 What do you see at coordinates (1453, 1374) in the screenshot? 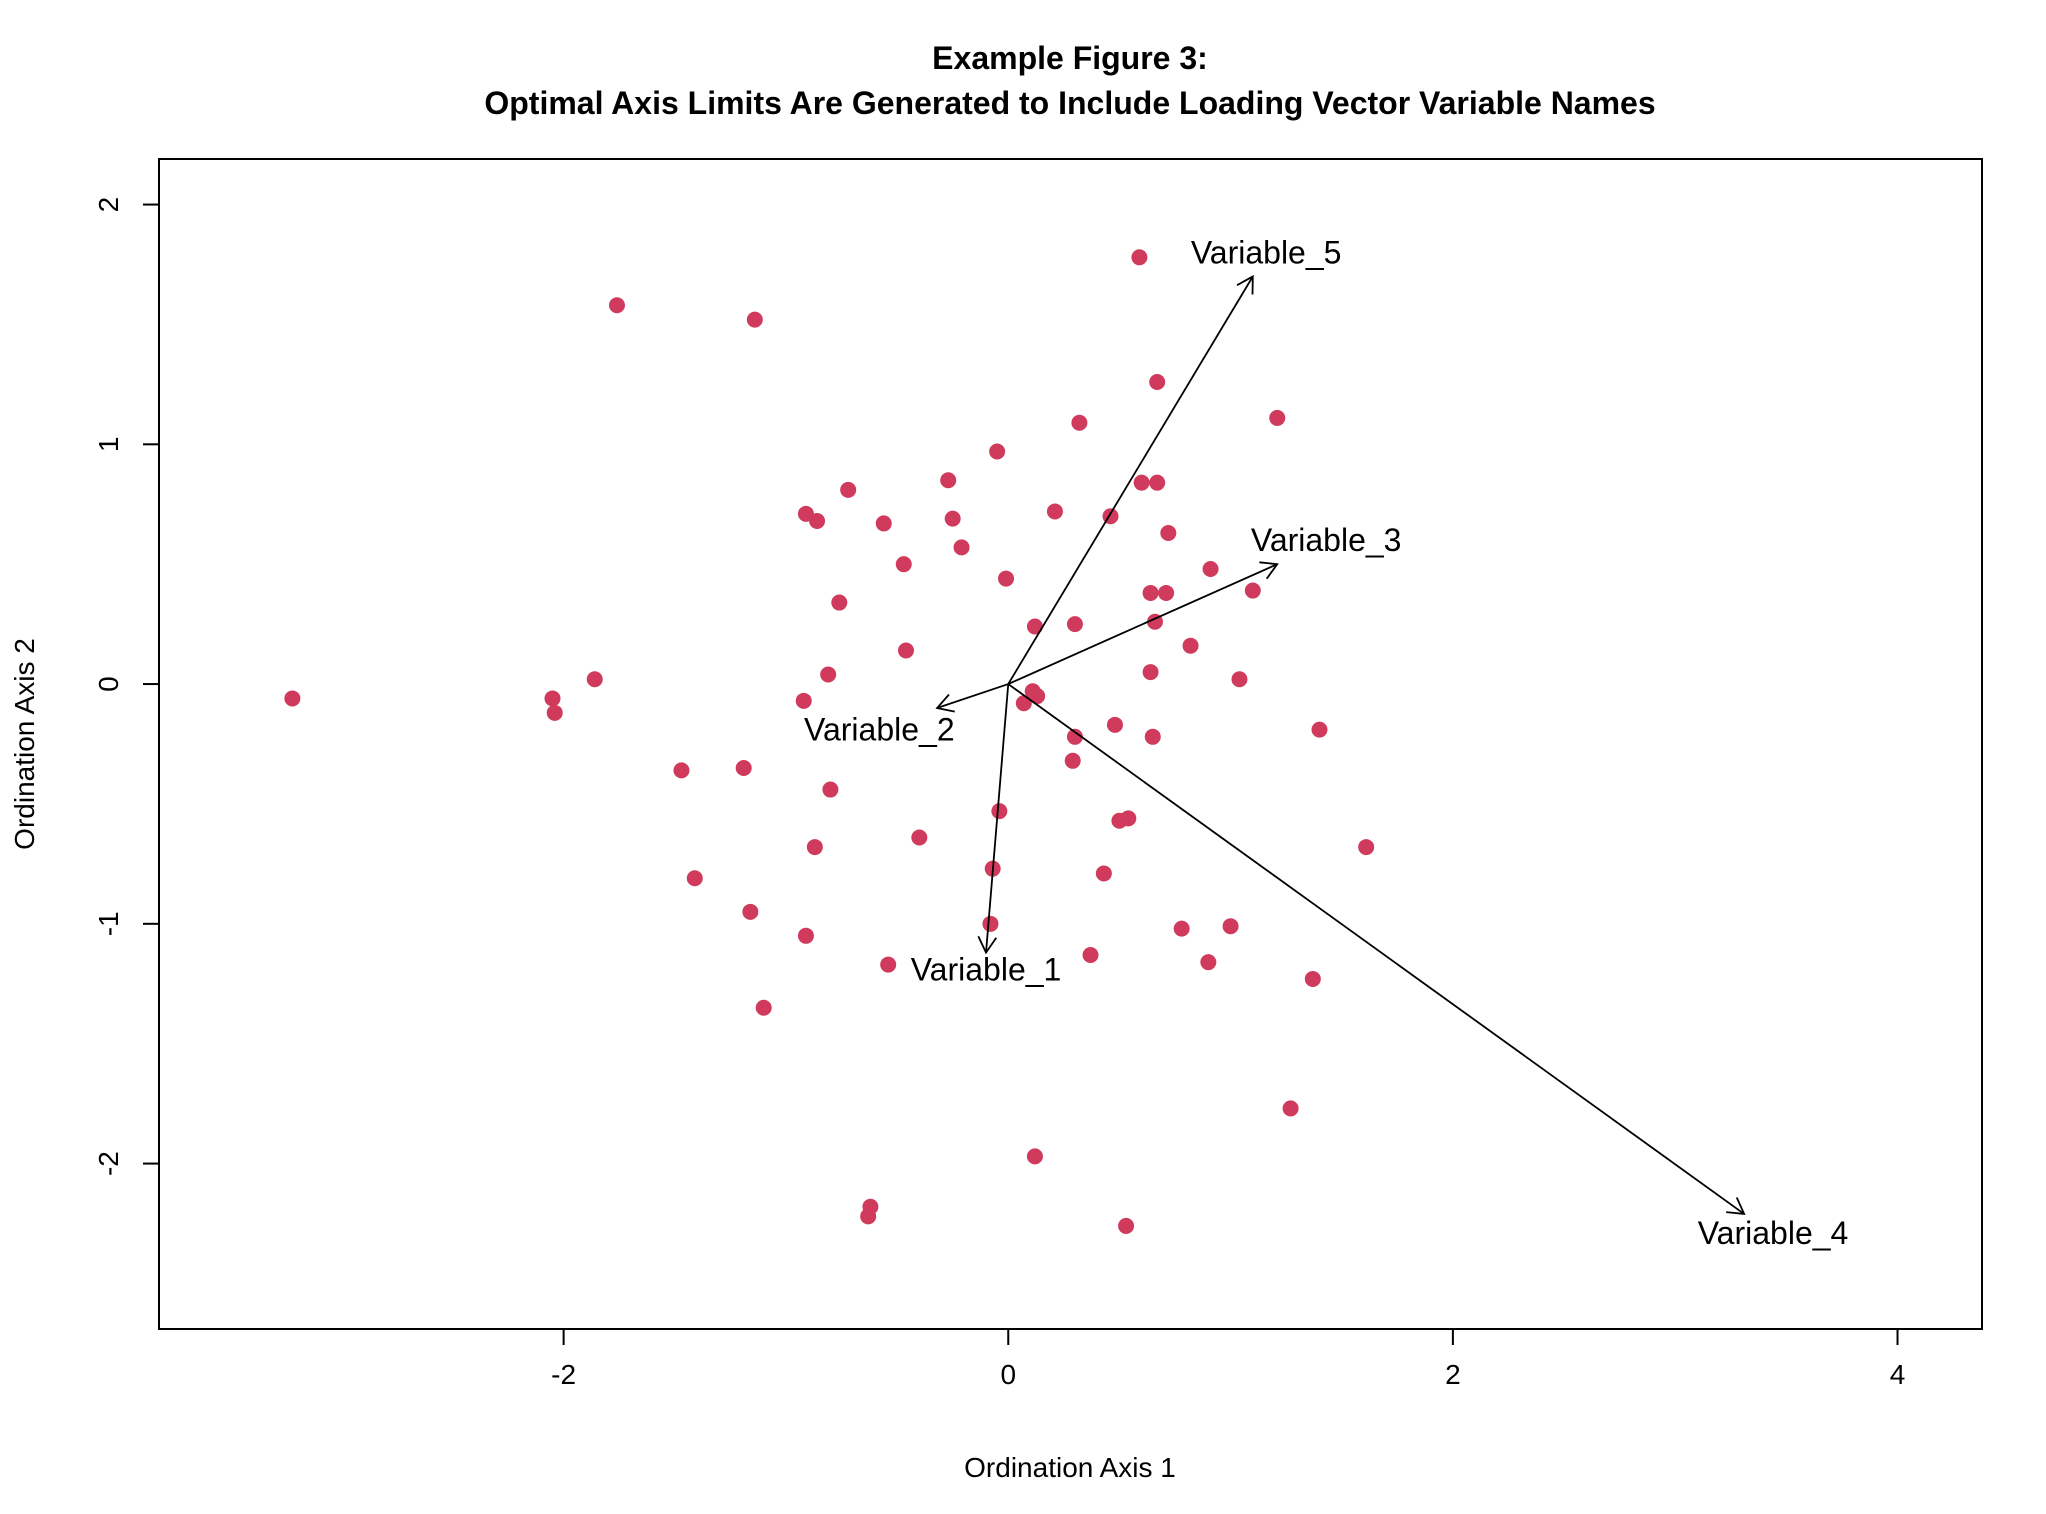
I see `x-tick-label: 2` at bounding box center [1453, 1374].